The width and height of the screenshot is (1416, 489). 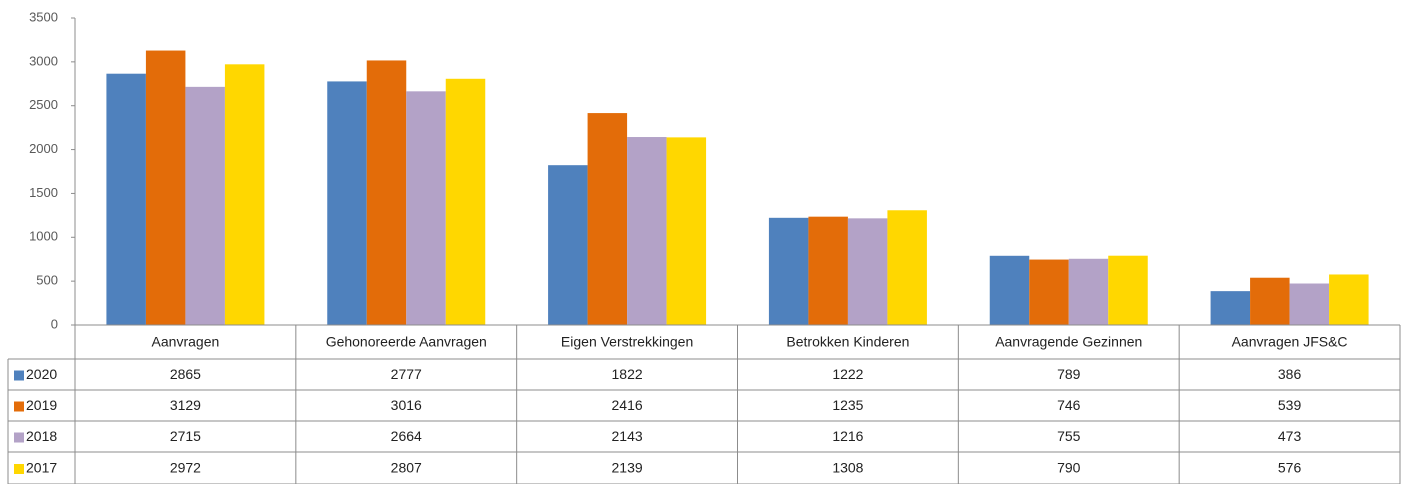 I want to click on table-cell: 2416, so click(x=627, y=405).